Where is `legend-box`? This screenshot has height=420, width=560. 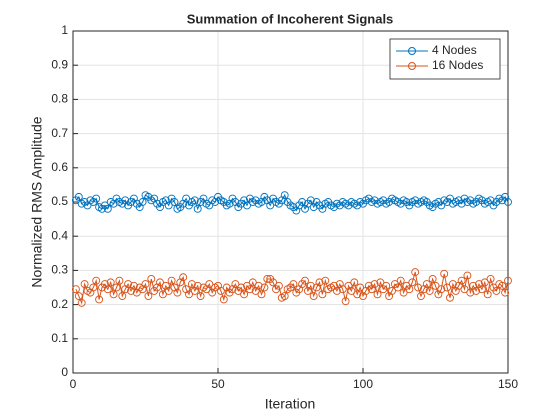
legend-box is located at coordinates (445, 59).